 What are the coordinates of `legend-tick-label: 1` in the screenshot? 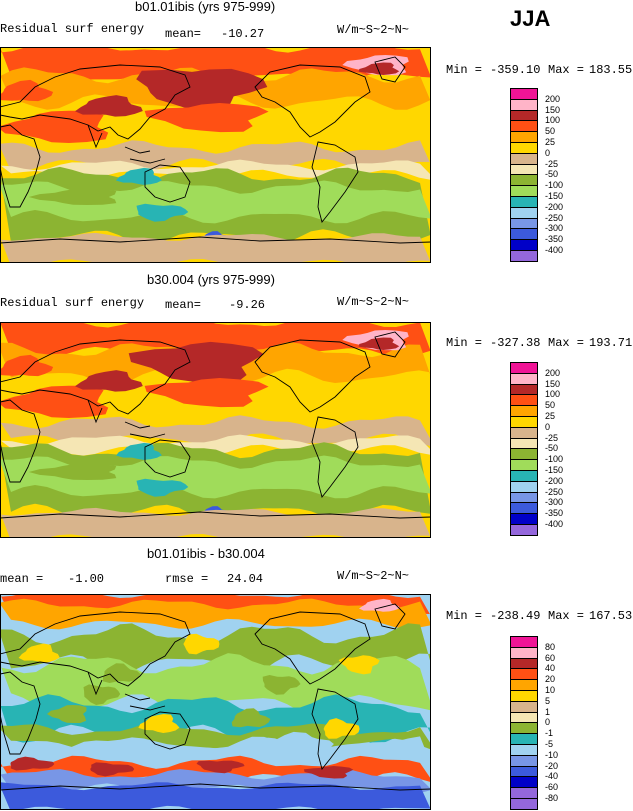 It's located at (548, 711).